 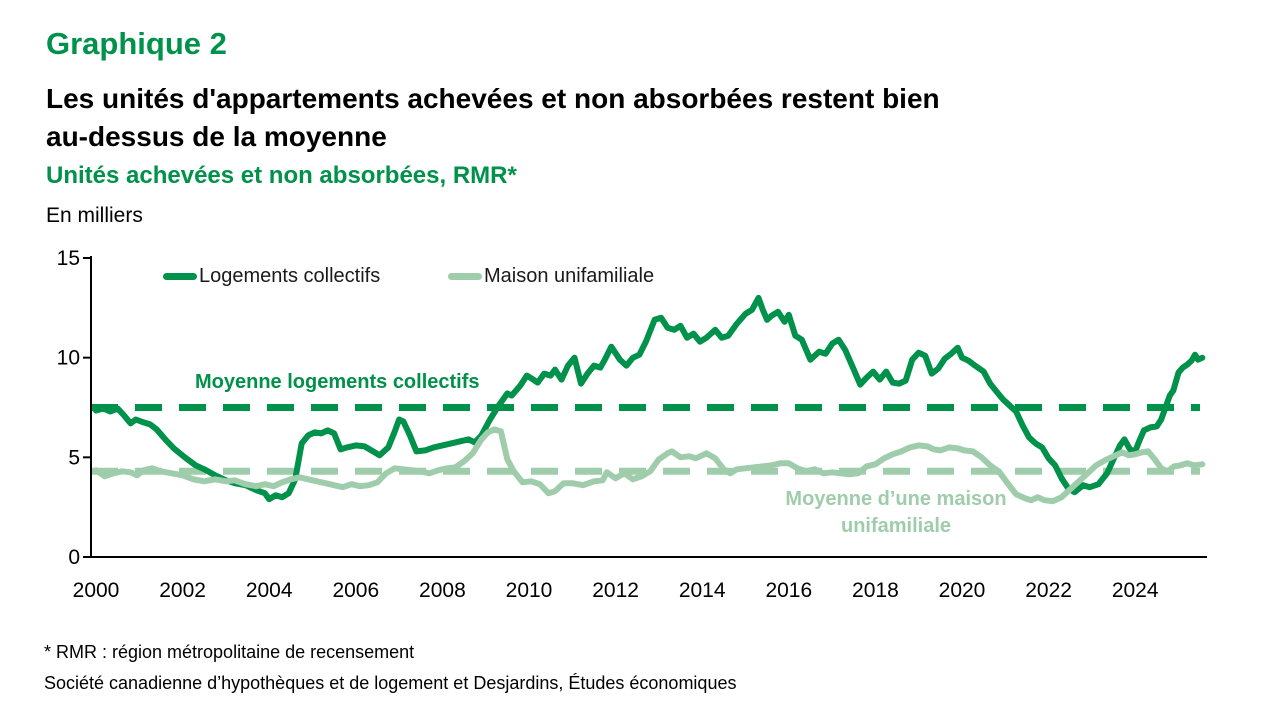 What do you see at coordinates (96, 590) in the screenshot?
I see `x-tick-label: 2000` at bounding box center [96, 590].